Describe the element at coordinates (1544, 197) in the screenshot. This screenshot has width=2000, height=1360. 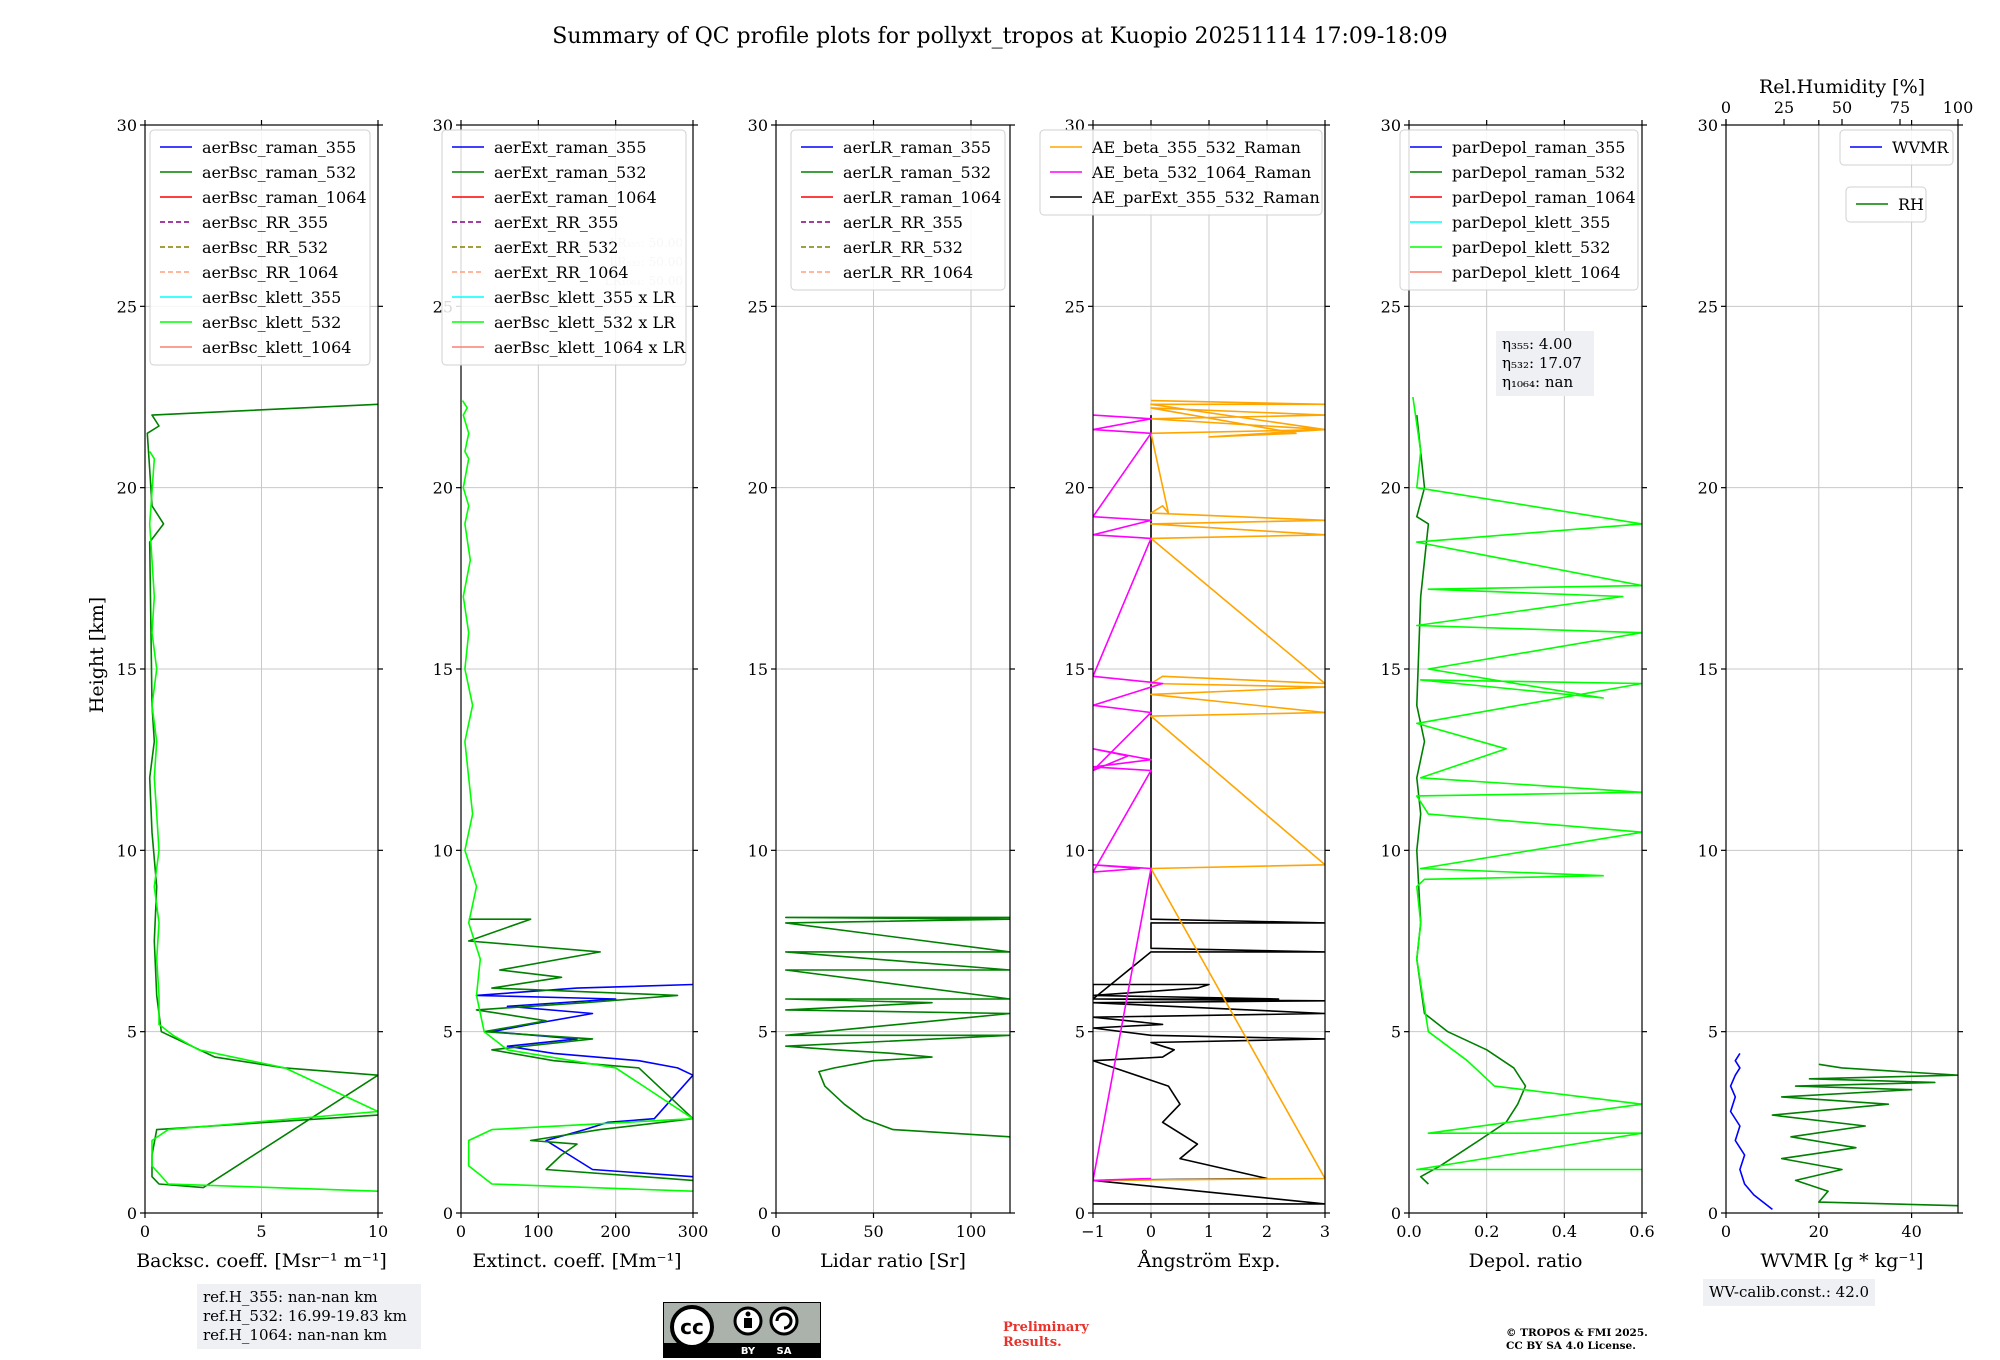
I see `legend-entry-label: parDepol_raman_1064` at that location.